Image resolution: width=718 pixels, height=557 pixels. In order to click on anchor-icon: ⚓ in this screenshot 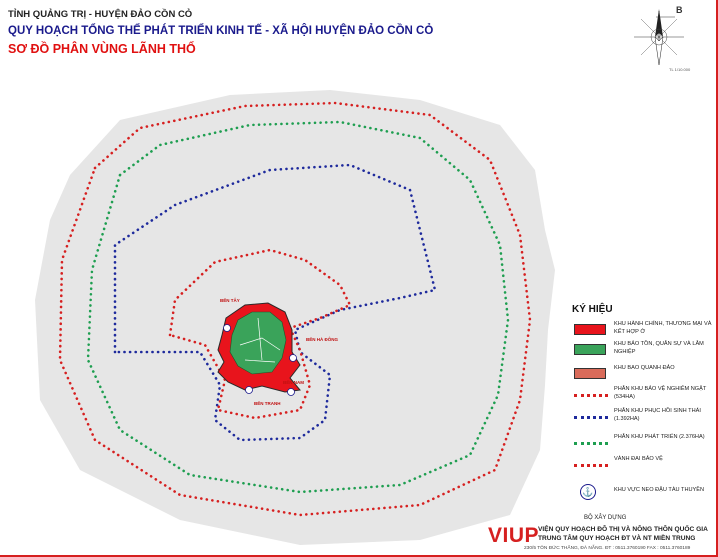, I will do `click(588, 492)`.